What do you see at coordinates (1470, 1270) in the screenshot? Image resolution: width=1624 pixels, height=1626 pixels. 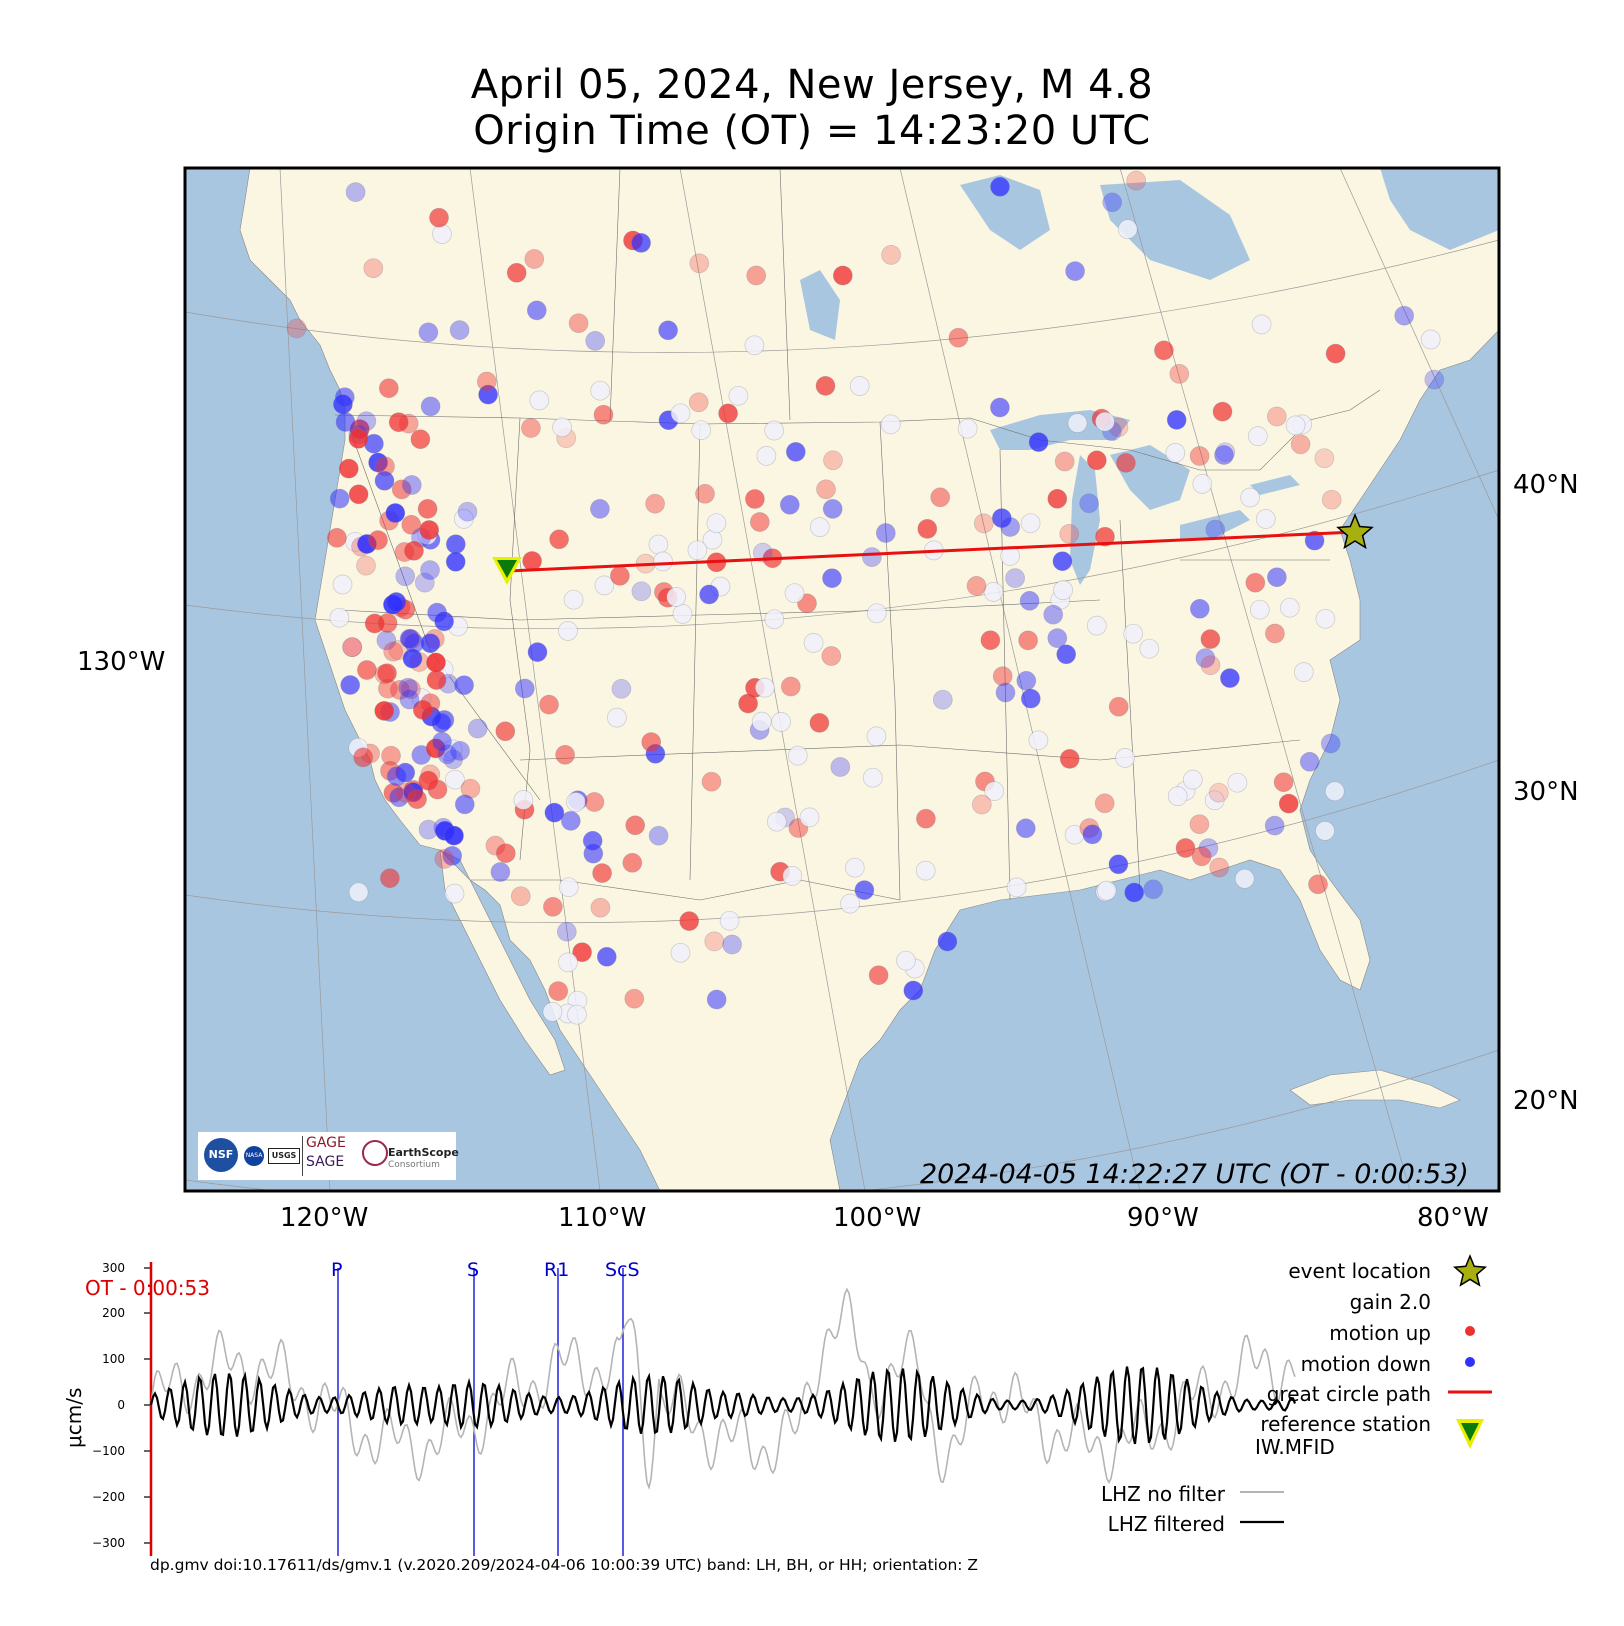 I see `legend-star-icon` at bounding box center [1470, 1270].